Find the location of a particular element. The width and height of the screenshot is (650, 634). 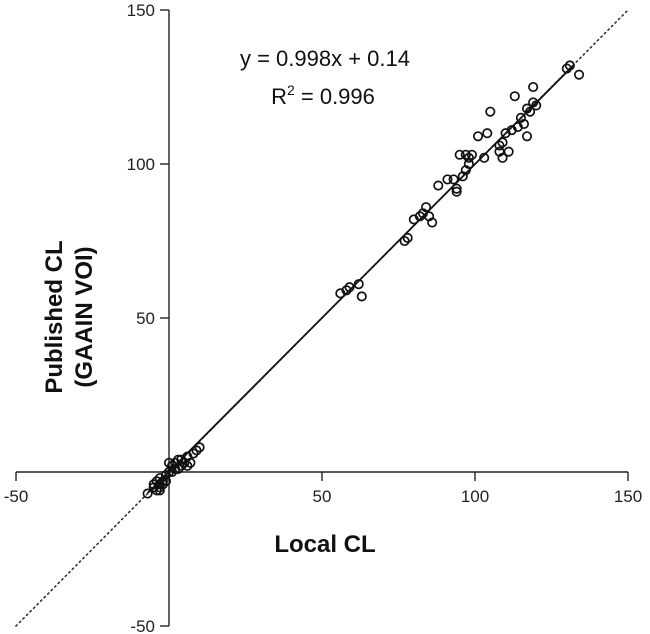

x-tick-label: 150 is located at coordinates (628, 496).